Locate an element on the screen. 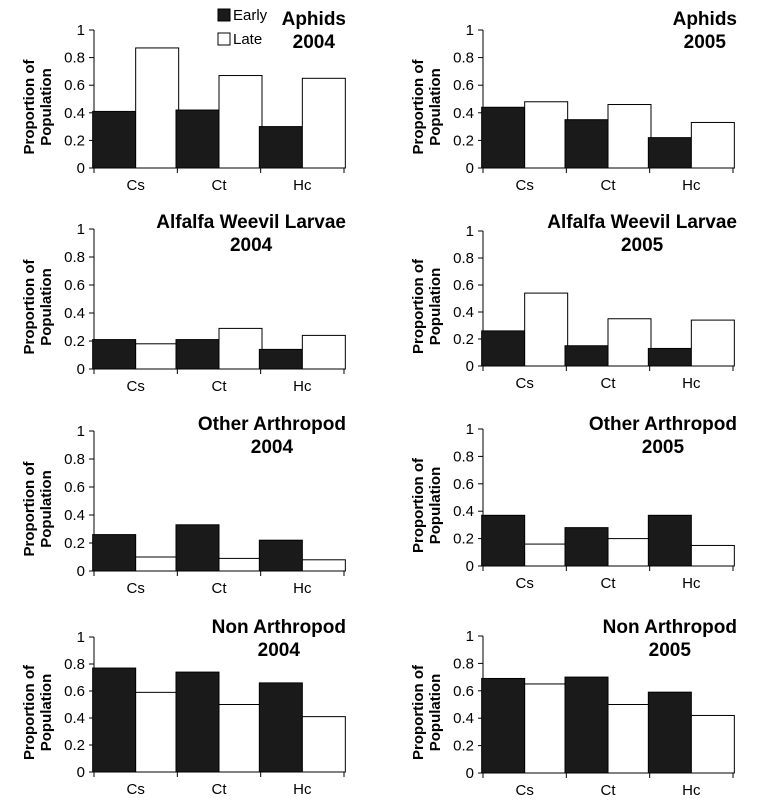 This screenshot has width=770, height=800. chart-title: Aphids is located at coordinates (314, 19).